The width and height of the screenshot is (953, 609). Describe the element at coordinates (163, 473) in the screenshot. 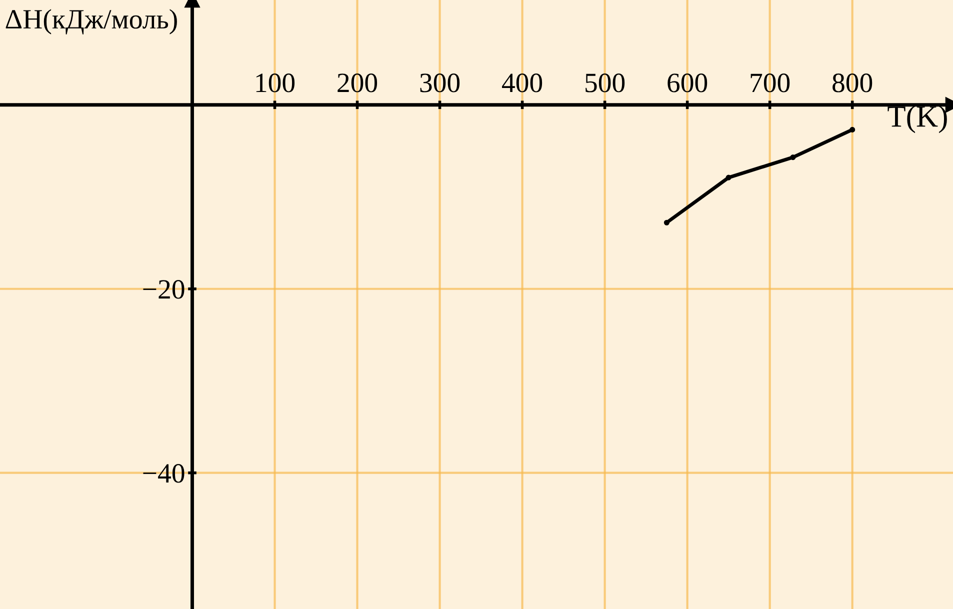

I see `y-tick-label: −40` at that location.